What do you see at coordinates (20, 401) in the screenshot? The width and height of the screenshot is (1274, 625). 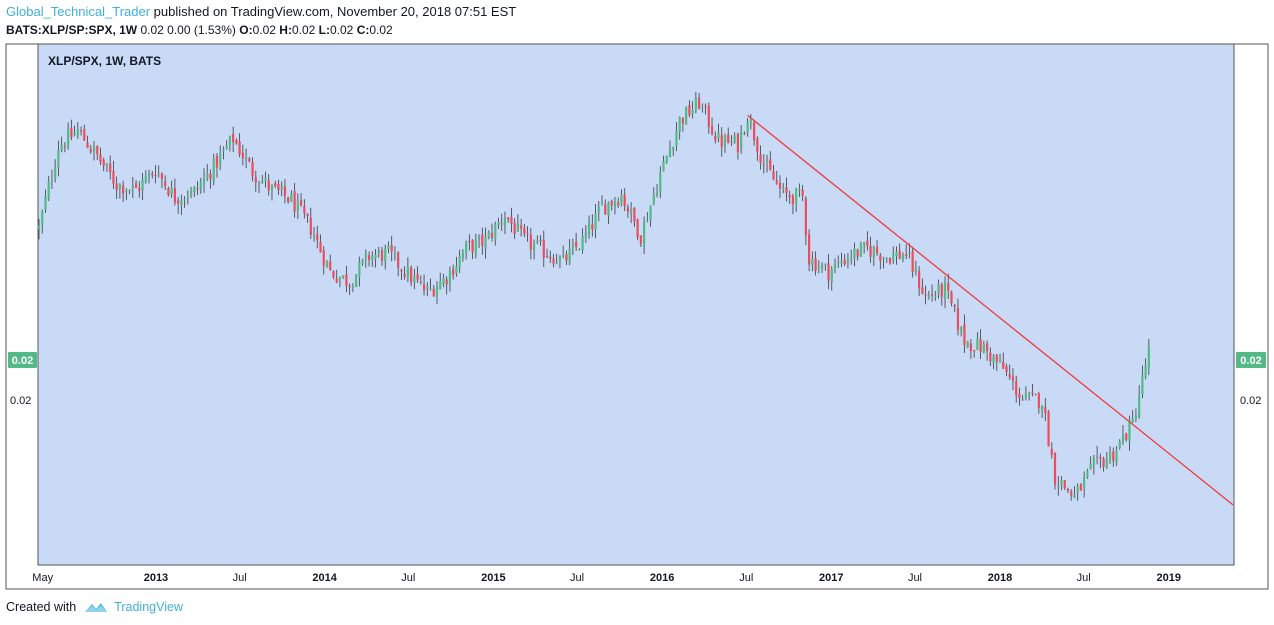 I see `left-y-tick-label: 0.02` at bounding box center [20, 401].